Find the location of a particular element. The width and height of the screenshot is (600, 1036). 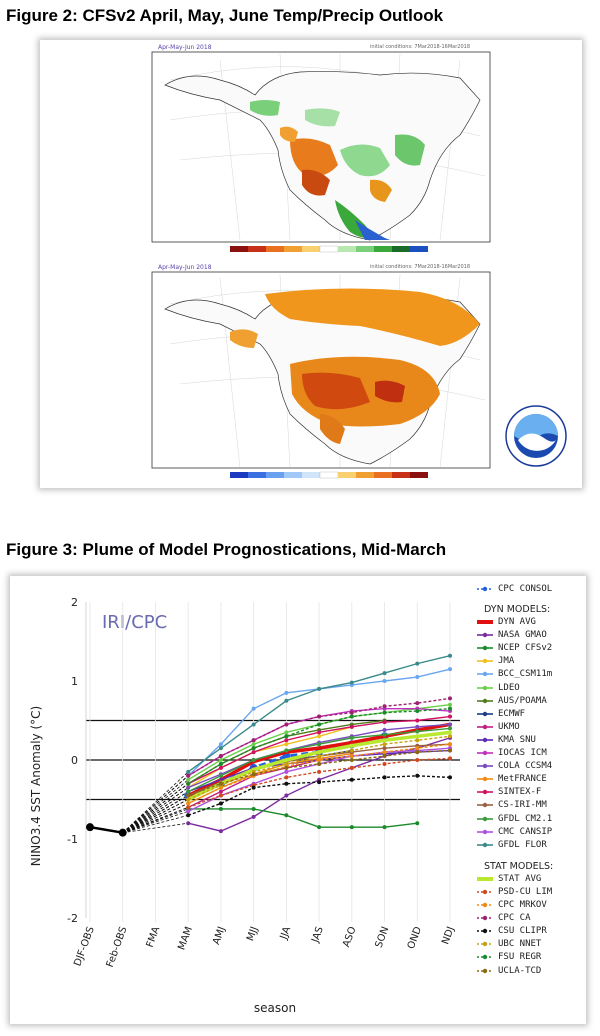

legend-label: KMA SNU is located at coordinates (517, 739).